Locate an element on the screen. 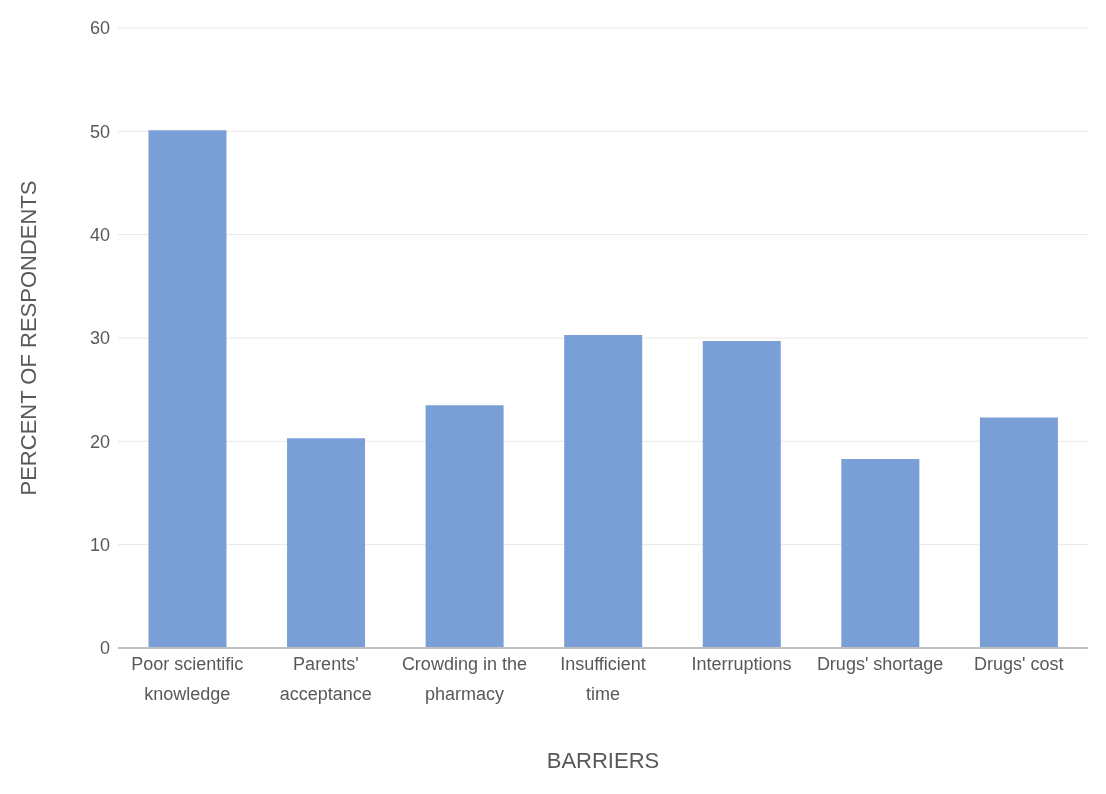  x-tick-label: Poor scientific knowledge is located at coordinates (187, 679).